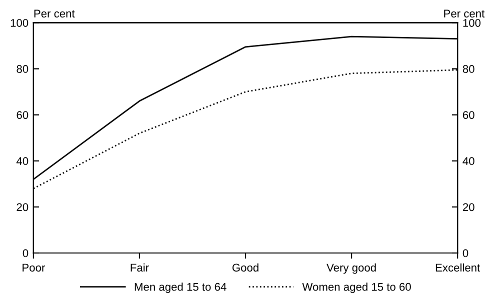  Describe the element at coordinates (19, 22) in the screenshot. I see `y-tick-label: 100` at that location.